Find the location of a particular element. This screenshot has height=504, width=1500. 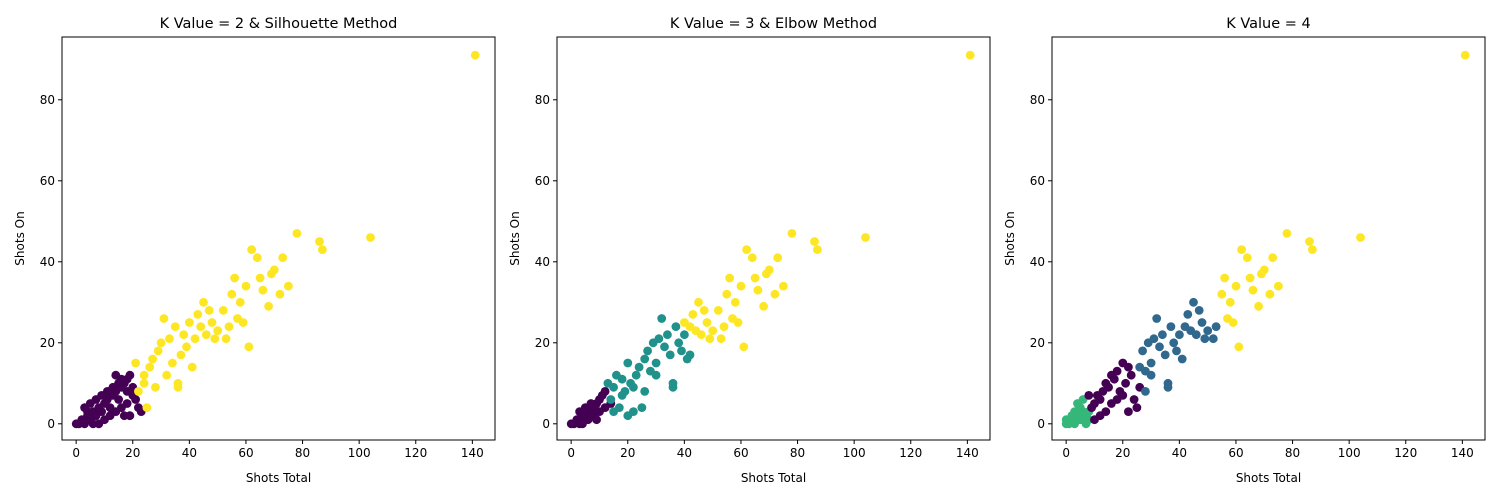

x-tick-label: 60 is located at coordinates (1235, 453).